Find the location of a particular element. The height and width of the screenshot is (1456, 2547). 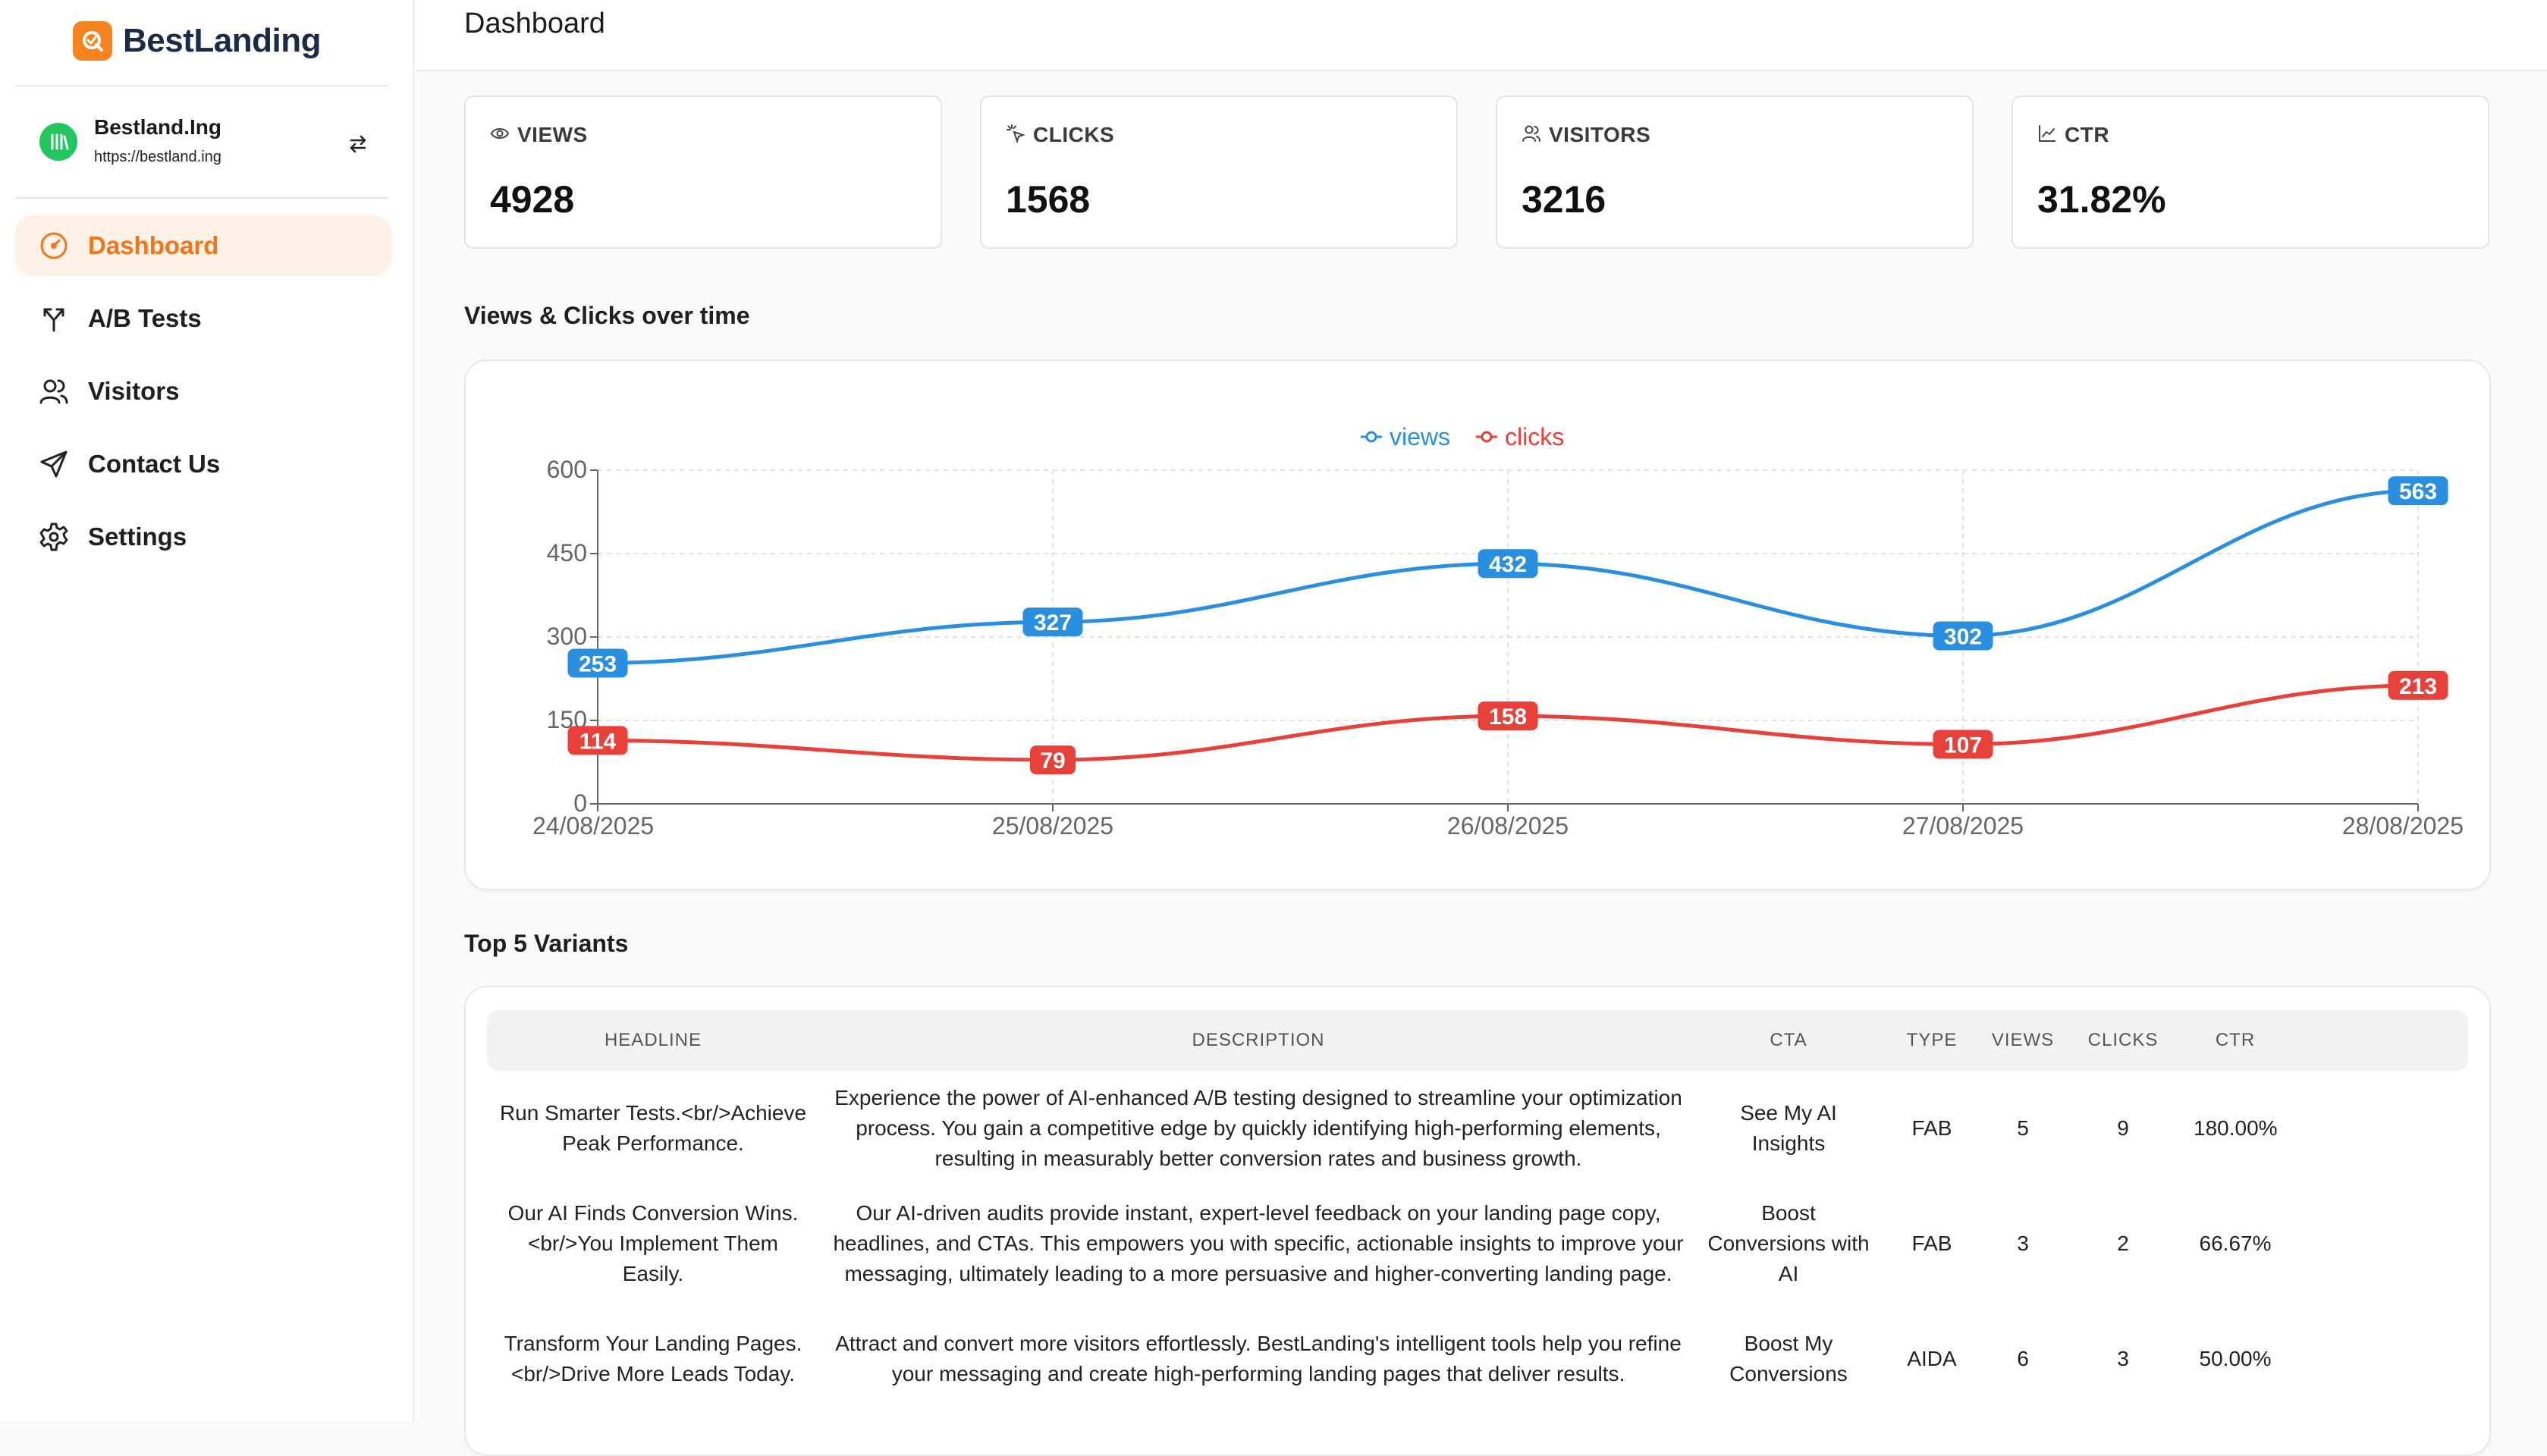

data-label-views: 563 is located at coordinates (2418, 491).